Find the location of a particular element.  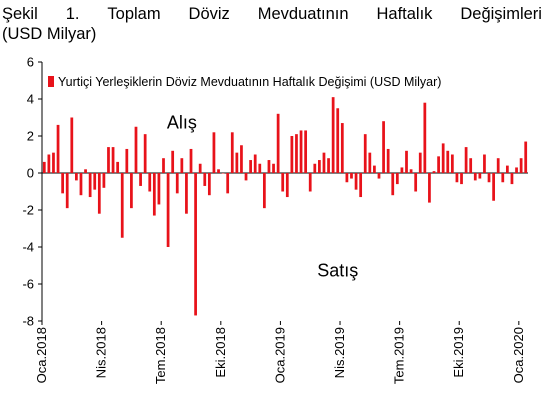

title-word: Toplam is located at coordinates (134, 14).